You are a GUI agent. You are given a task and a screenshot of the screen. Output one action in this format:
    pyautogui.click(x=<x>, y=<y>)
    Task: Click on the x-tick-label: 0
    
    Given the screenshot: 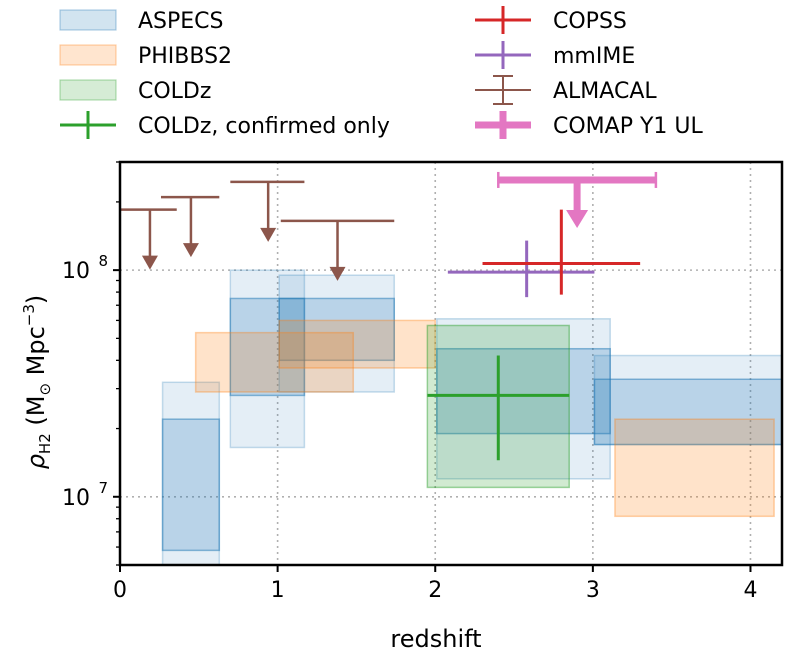 What is the action you would take?
    pyautogui.click(x=120, y=590)
    